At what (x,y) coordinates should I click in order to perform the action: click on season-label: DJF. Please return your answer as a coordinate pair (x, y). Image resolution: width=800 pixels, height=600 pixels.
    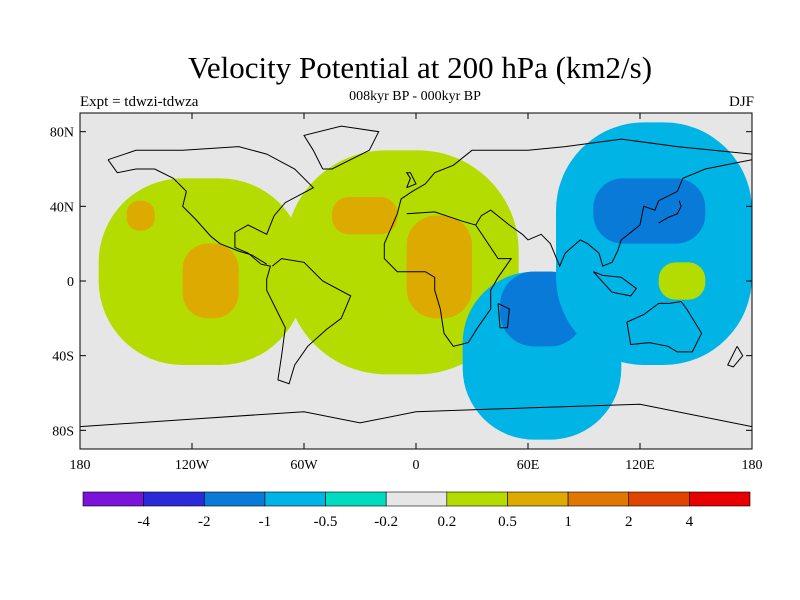
    Looking at the image, I should click on (741, 102).